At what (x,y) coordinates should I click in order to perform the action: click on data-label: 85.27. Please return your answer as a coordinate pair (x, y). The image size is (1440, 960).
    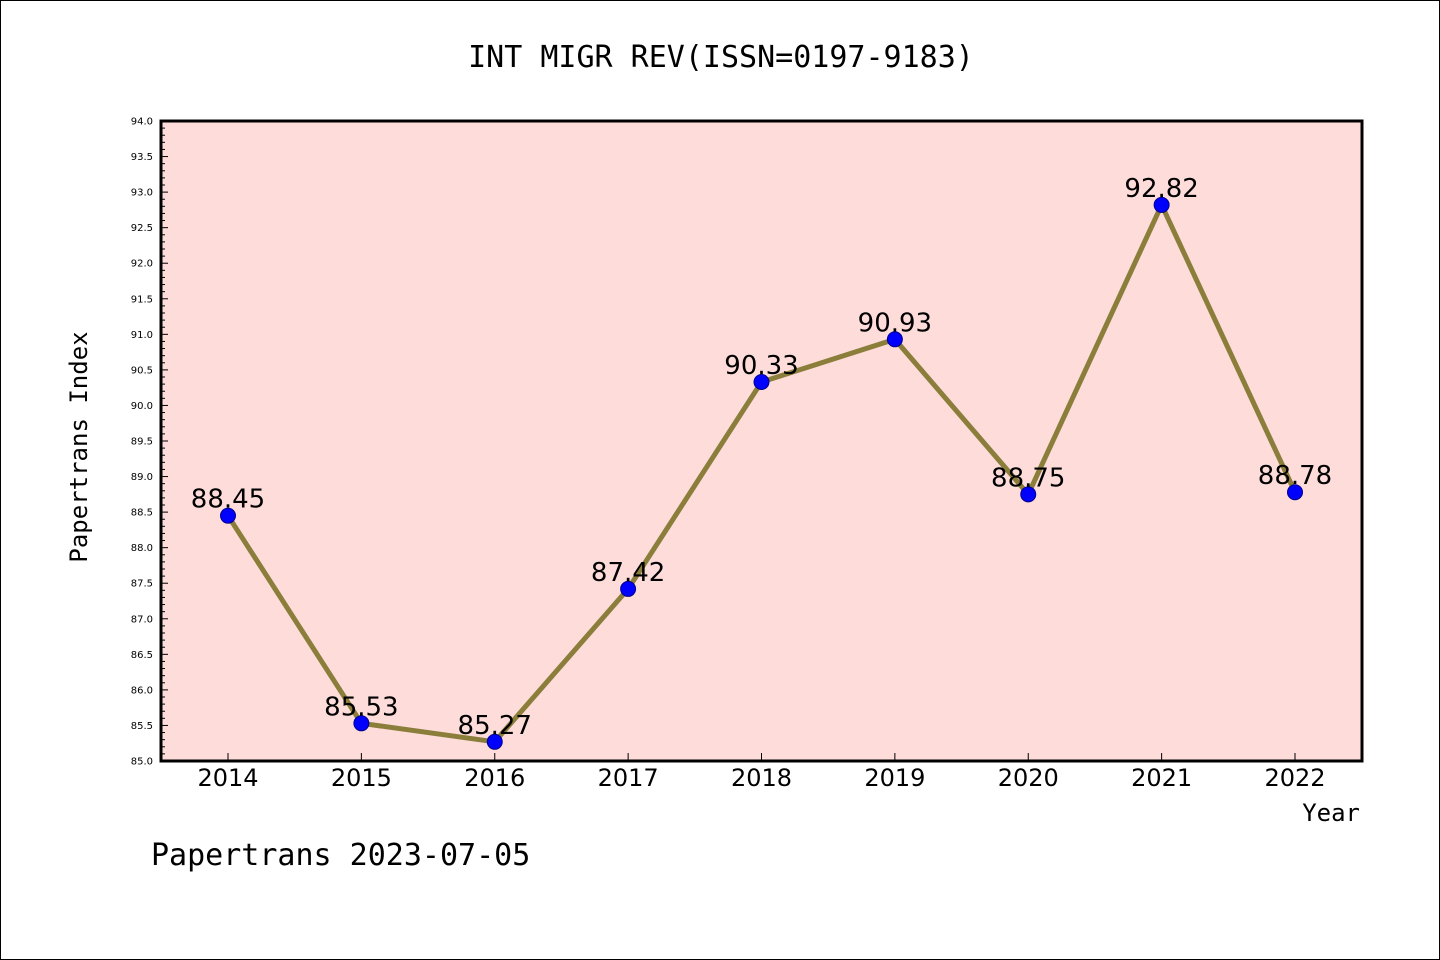
    Looking at the image, I should click on (495, 726).